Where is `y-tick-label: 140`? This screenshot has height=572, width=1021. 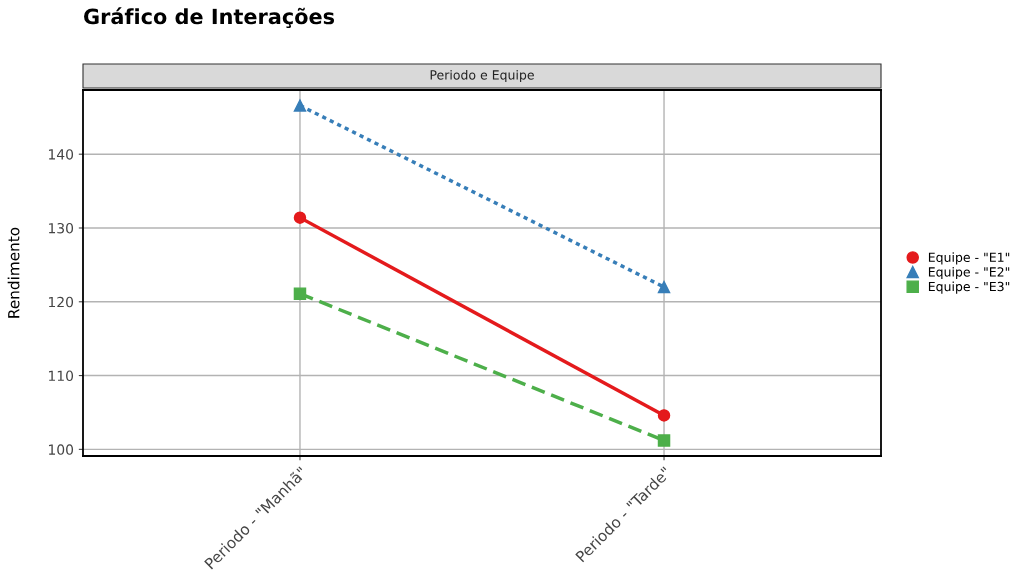 y-tick-label: 140 is located at coordinates (61, 154).